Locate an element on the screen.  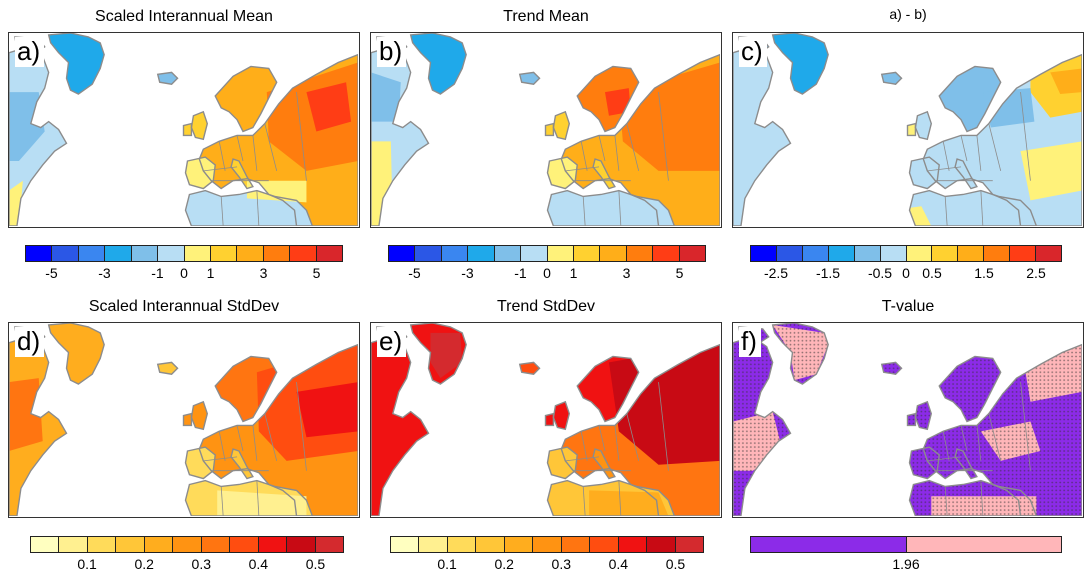
map-panel-d: d) is located at coordinates (184, 420).